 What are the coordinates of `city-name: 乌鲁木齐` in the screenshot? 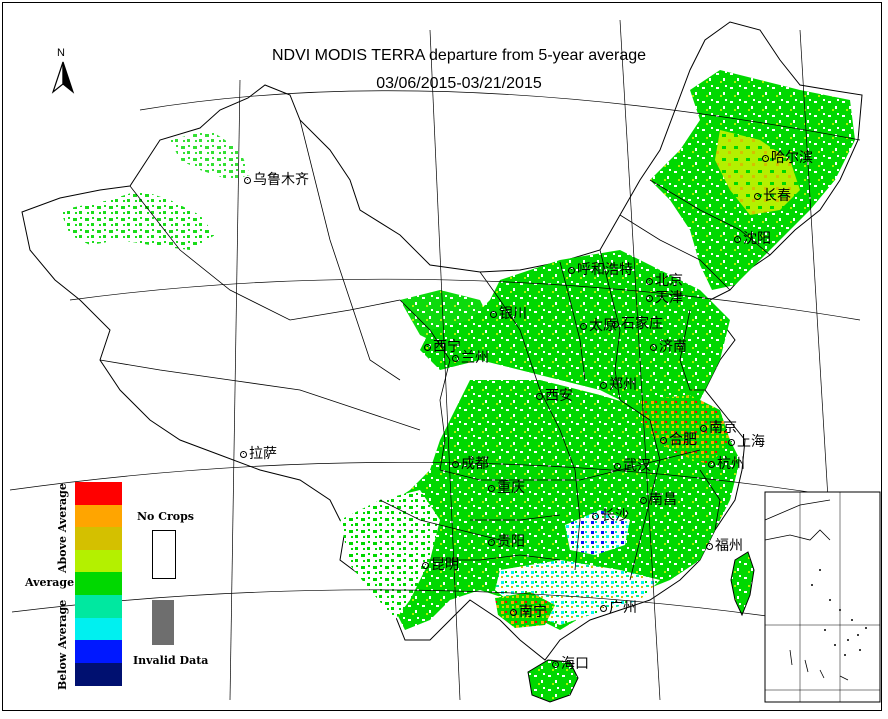 It's located at (281, 180).